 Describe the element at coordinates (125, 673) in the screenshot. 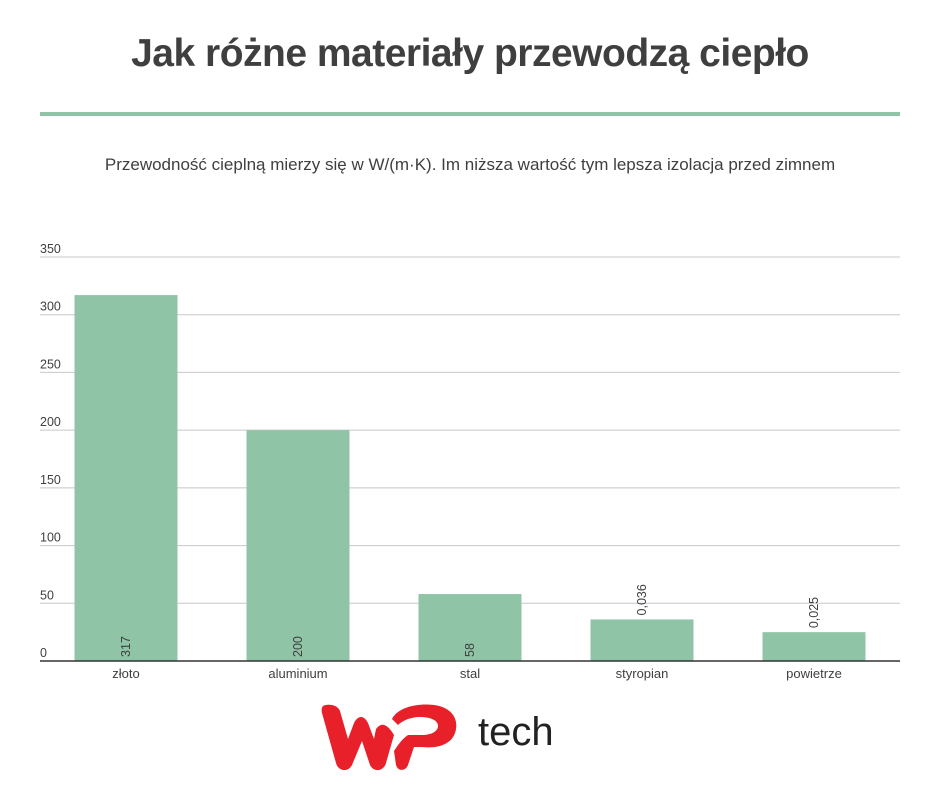

I see `x-tick-label: złoto` at that location.